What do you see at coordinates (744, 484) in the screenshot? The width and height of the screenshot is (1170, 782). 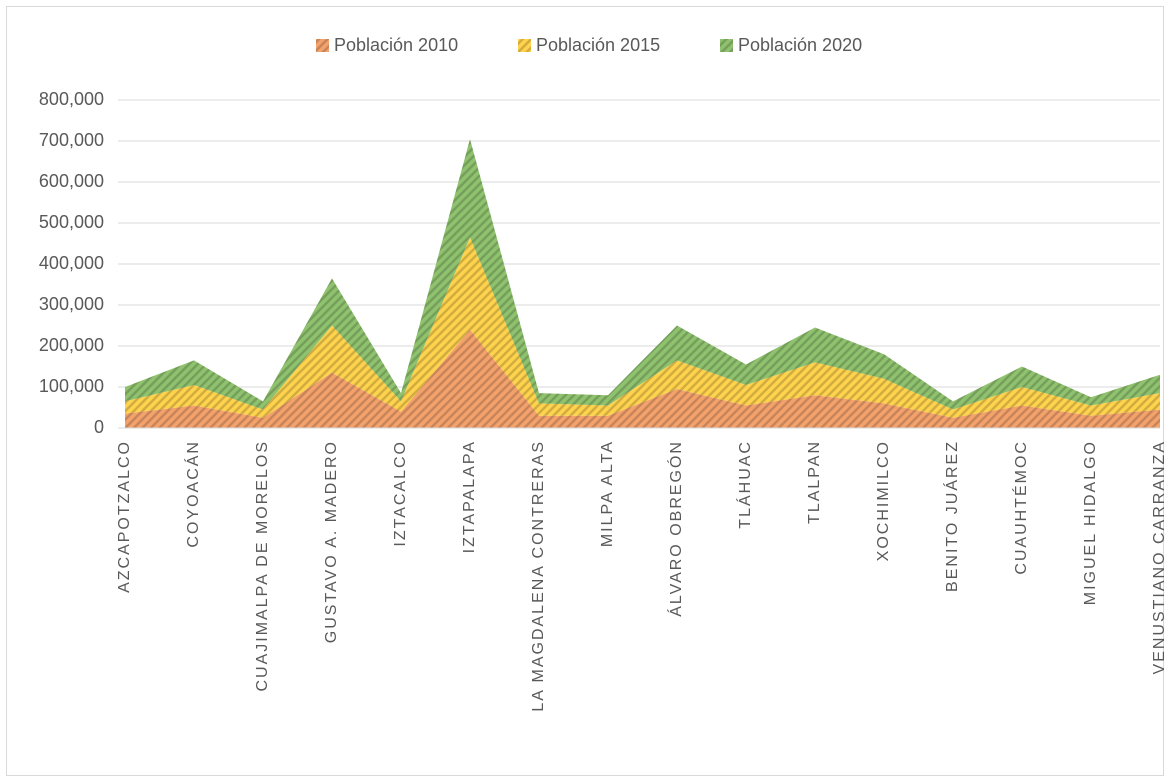 I see `x-tick-label: TLÁHUAC` at bounding box center [744, 484].